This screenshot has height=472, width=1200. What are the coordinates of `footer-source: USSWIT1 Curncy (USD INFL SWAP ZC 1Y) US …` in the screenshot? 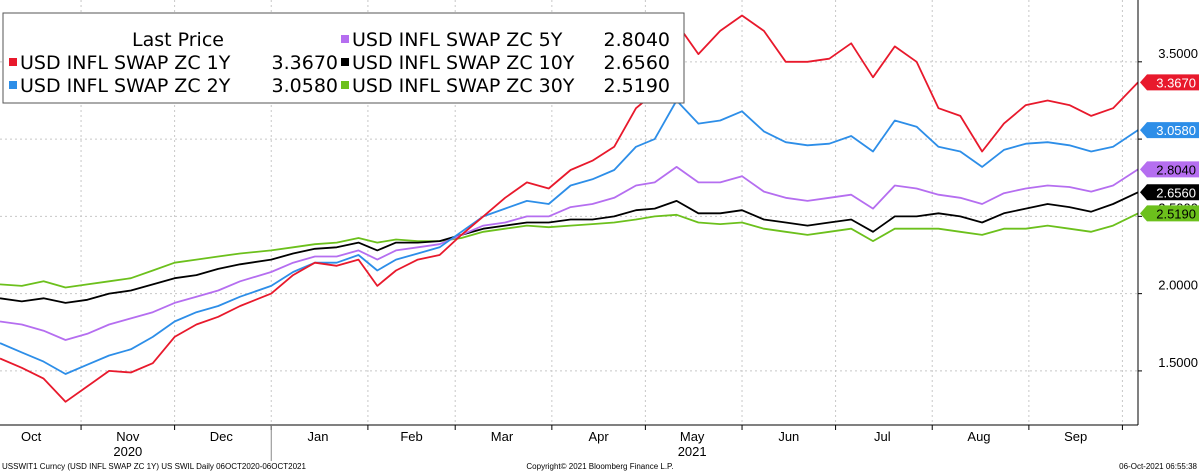 It's located at (154, 466).